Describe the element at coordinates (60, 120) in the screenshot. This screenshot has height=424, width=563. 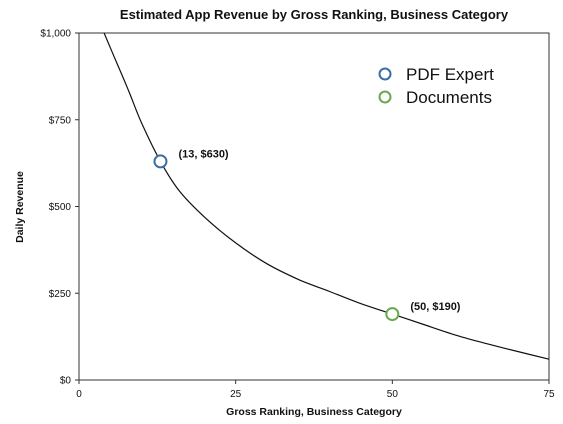
I see `y-tick-label: $750` at that location.